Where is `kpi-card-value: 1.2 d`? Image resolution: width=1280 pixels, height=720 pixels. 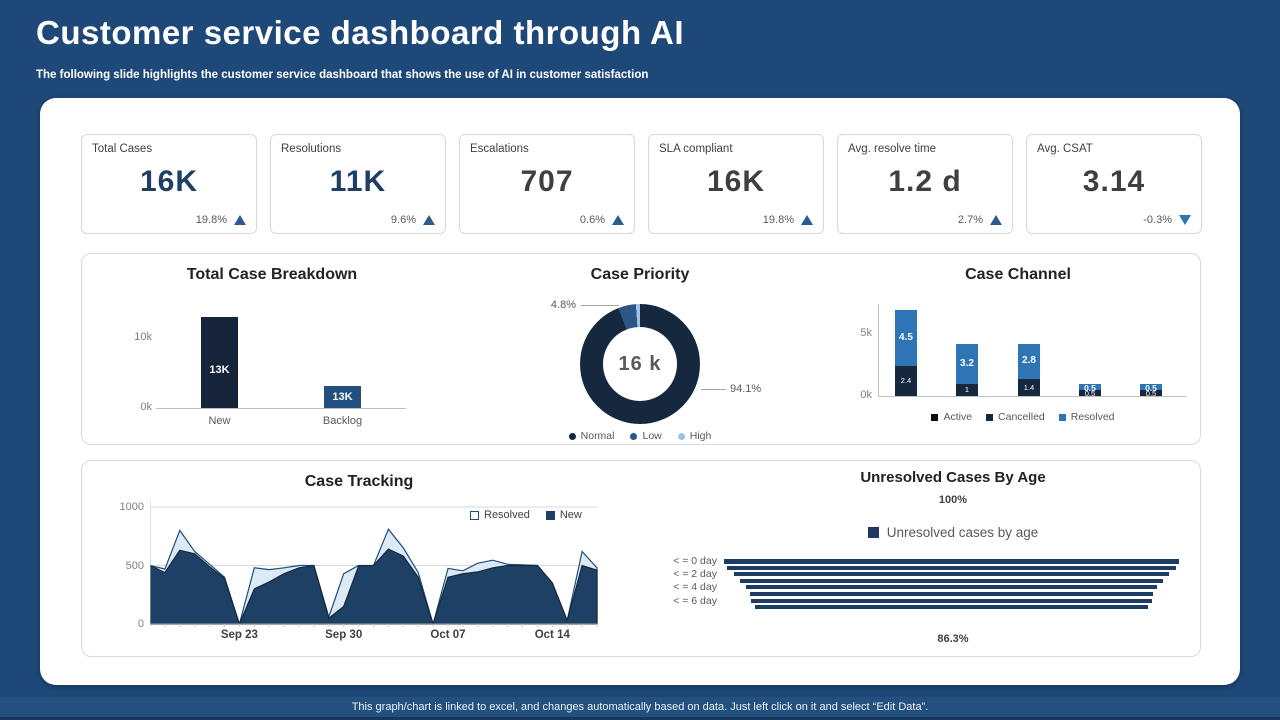
kpi-card-value: 1.2 d is located at coordinates (925, 181).